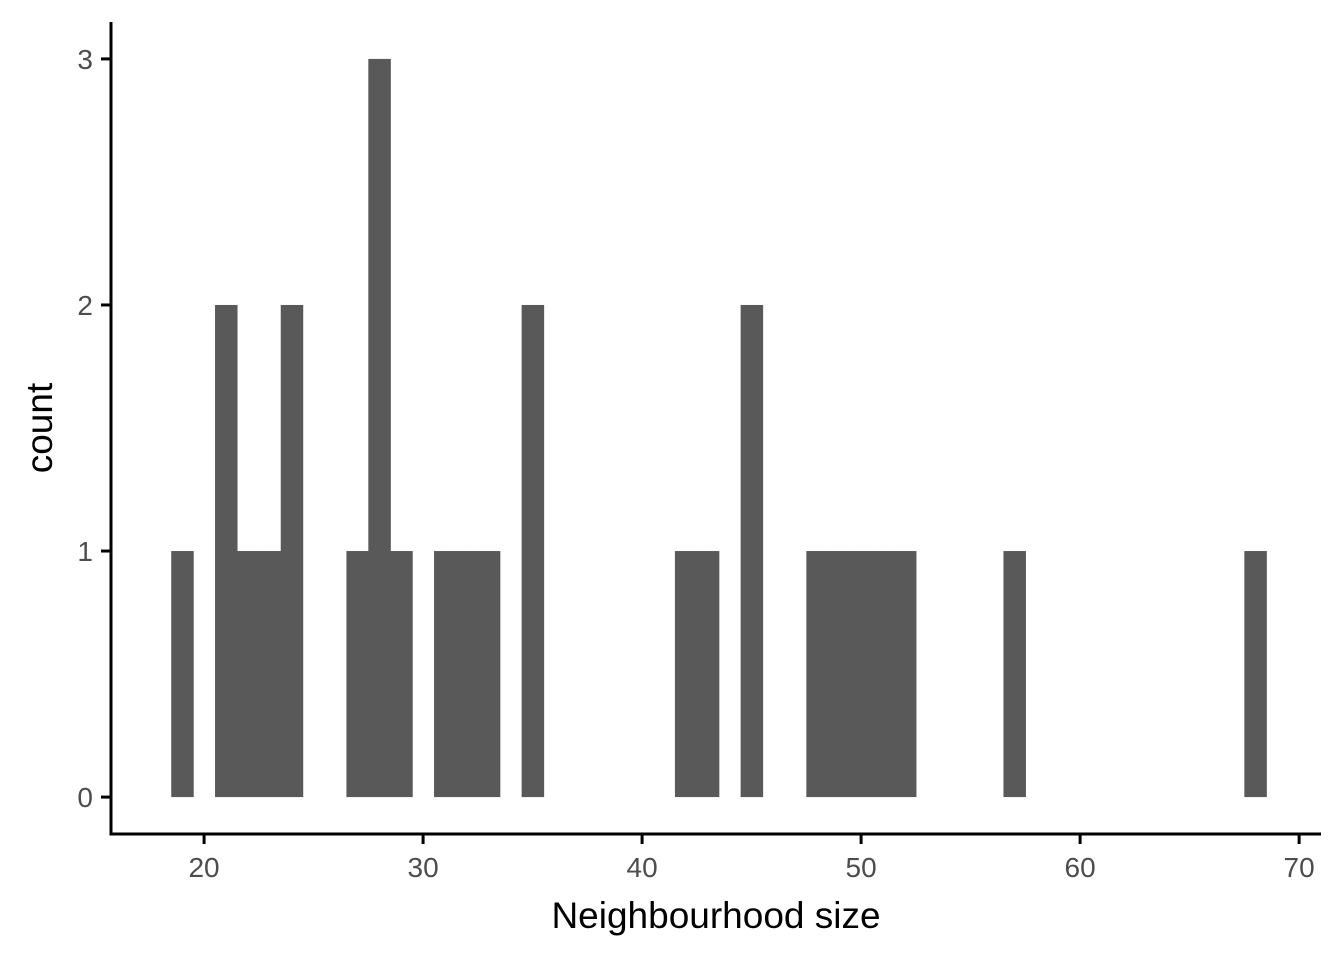 The image size is (1344, 960). Describe the element at coordinates (85, 59) in the screenshot. I see `y-tick-label-3: 3` at that location.